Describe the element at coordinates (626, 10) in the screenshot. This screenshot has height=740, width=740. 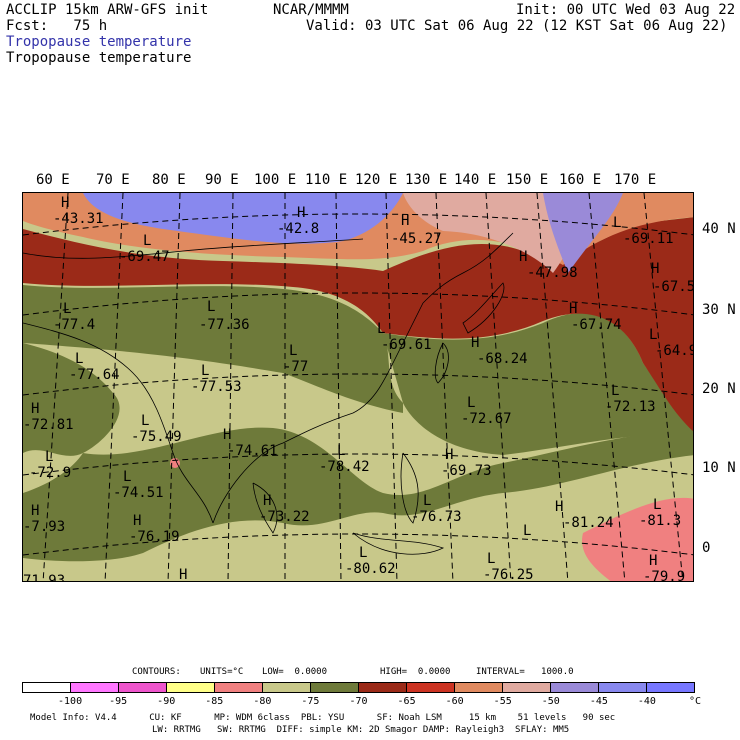
I see `init-time: Init: 00 UTC Wed 03 Aug 22` at that location.